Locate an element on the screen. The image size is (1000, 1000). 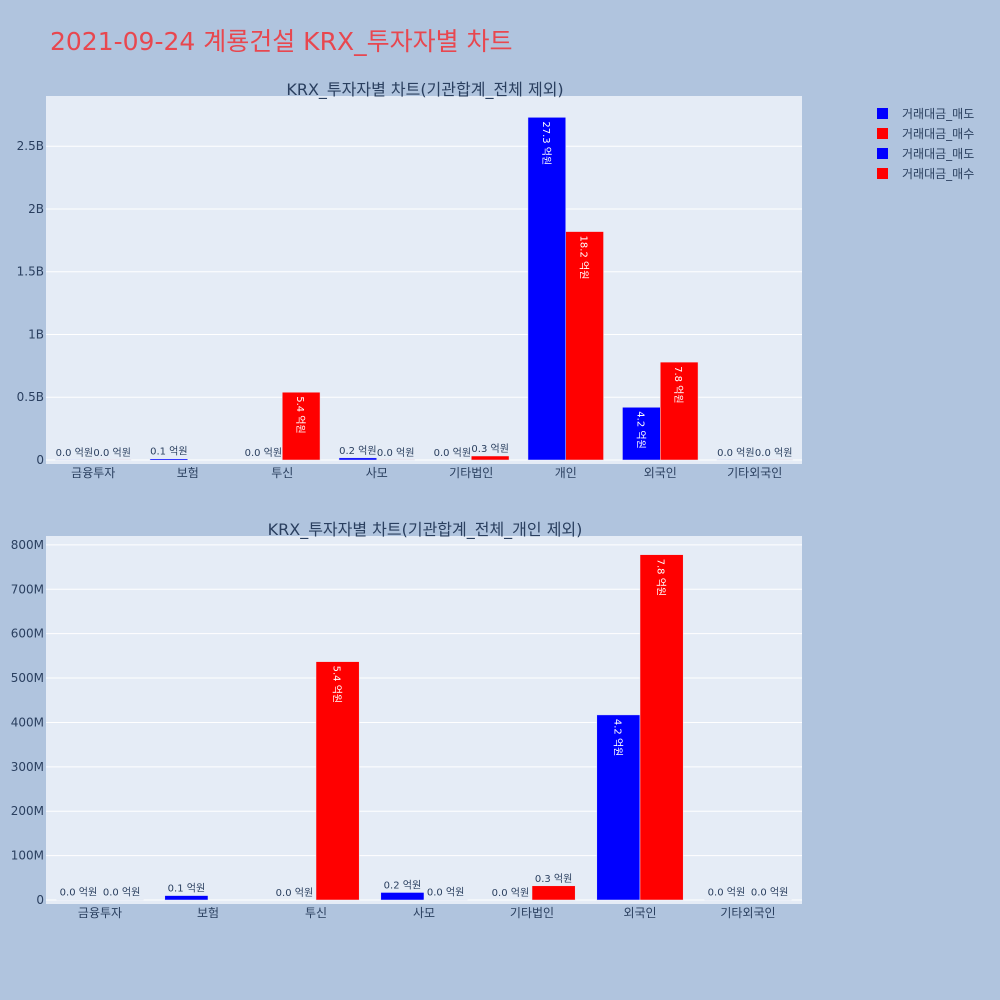
y-tick-label: 400M is located at coordinates (27, 722).